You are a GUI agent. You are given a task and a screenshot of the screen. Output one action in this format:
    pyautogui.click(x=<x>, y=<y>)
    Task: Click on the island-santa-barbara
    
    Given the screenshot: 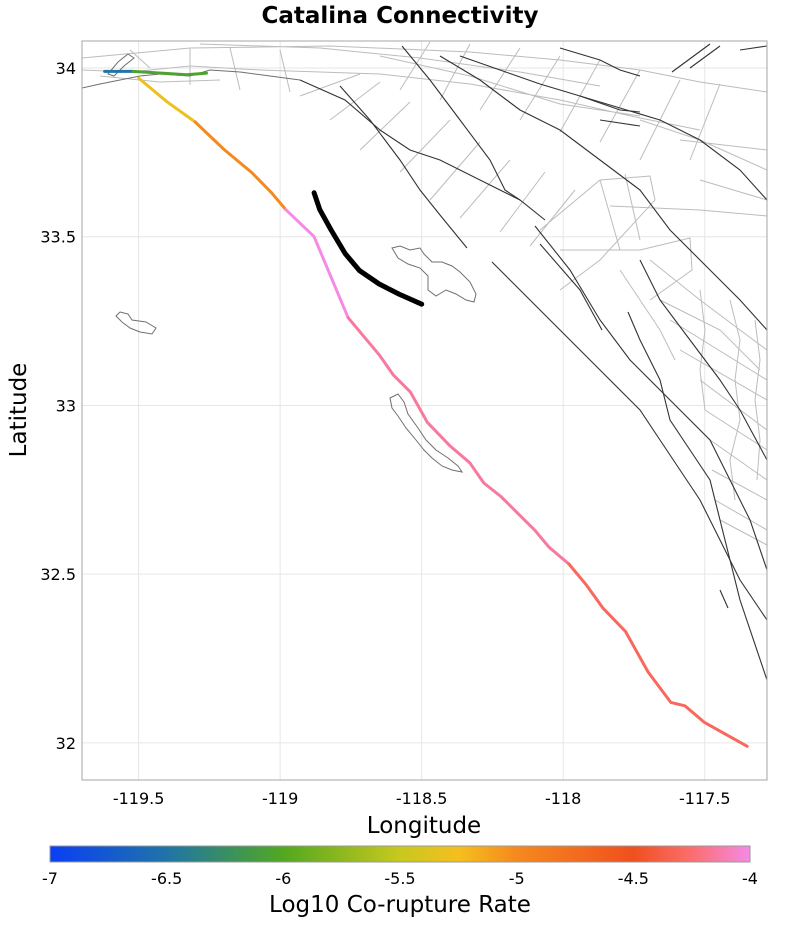 What is the action you would take?
    pyautogui.click(x=136, y=323)
    